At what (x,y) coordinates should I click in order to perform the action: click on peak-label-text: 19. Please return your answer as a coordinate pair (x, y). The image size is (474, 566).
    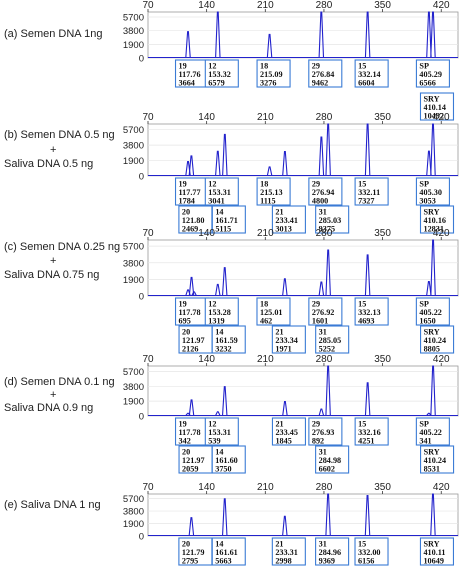
    Looking at the image, I should click on (183, 424).